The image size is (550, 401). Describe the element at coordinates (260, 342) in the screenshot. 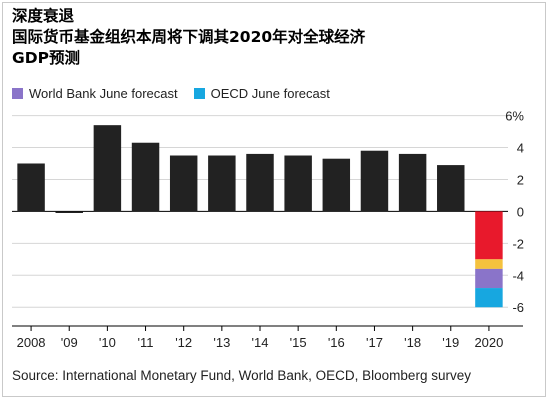

I see `x-tick-label: '14` at that location.